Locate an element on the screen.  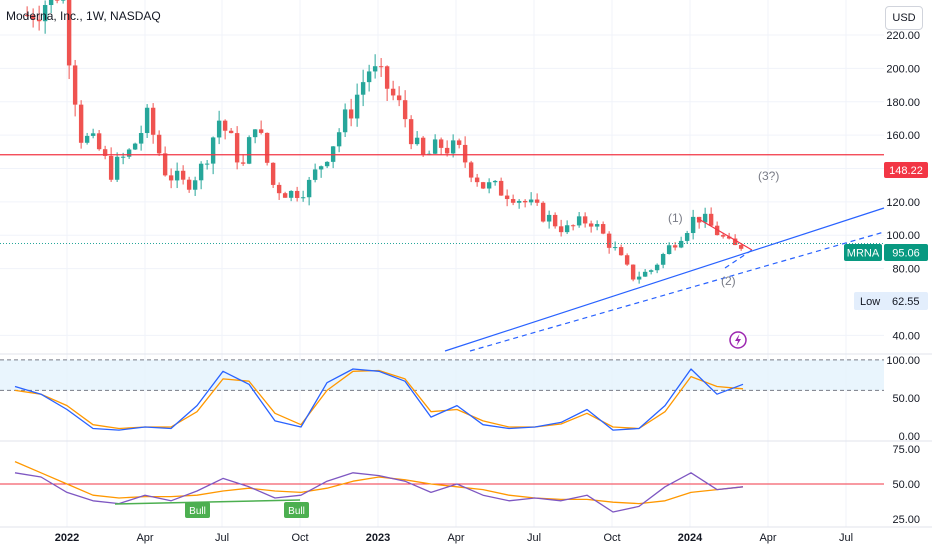
bull-label-2: Bull is located at coordinates (296, 511).